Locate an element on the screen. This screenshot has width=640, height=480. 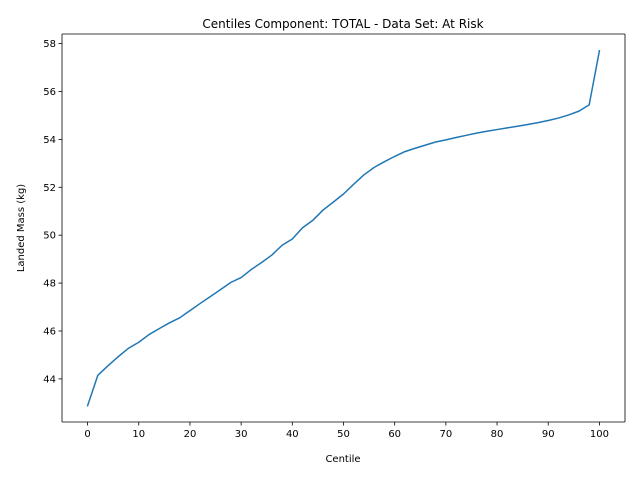
x-tick-label: 90 is located at coordinates (548, 434).